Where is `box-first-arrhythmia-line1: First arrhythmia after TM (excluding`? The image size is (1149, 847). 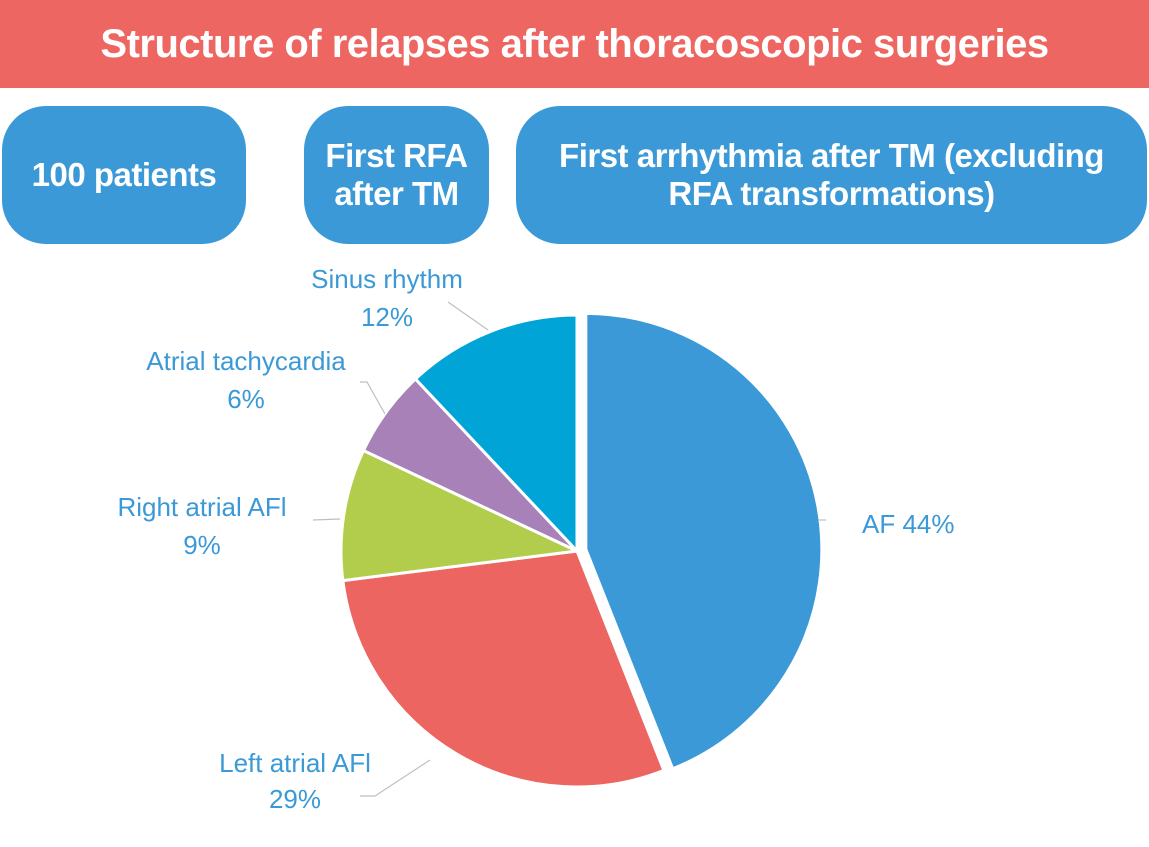 box-first-arrhythmia-line1: First arrhythmia after TM (excluding is located at coordinates (831, 156).